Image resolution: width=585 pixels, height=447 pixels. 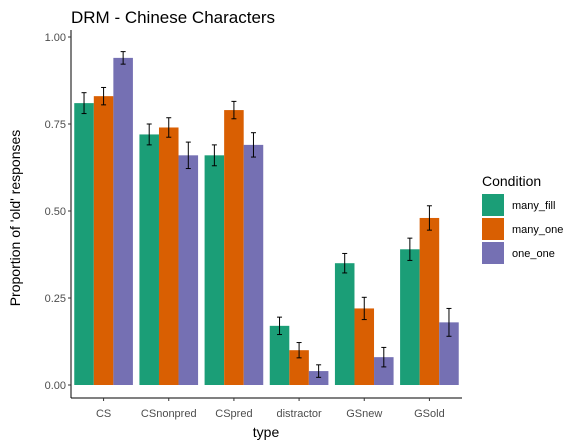 I want to click on x-ticks: CS CSnonpred CSpred distractor GSnew GSold, so click(x=270, y=409).